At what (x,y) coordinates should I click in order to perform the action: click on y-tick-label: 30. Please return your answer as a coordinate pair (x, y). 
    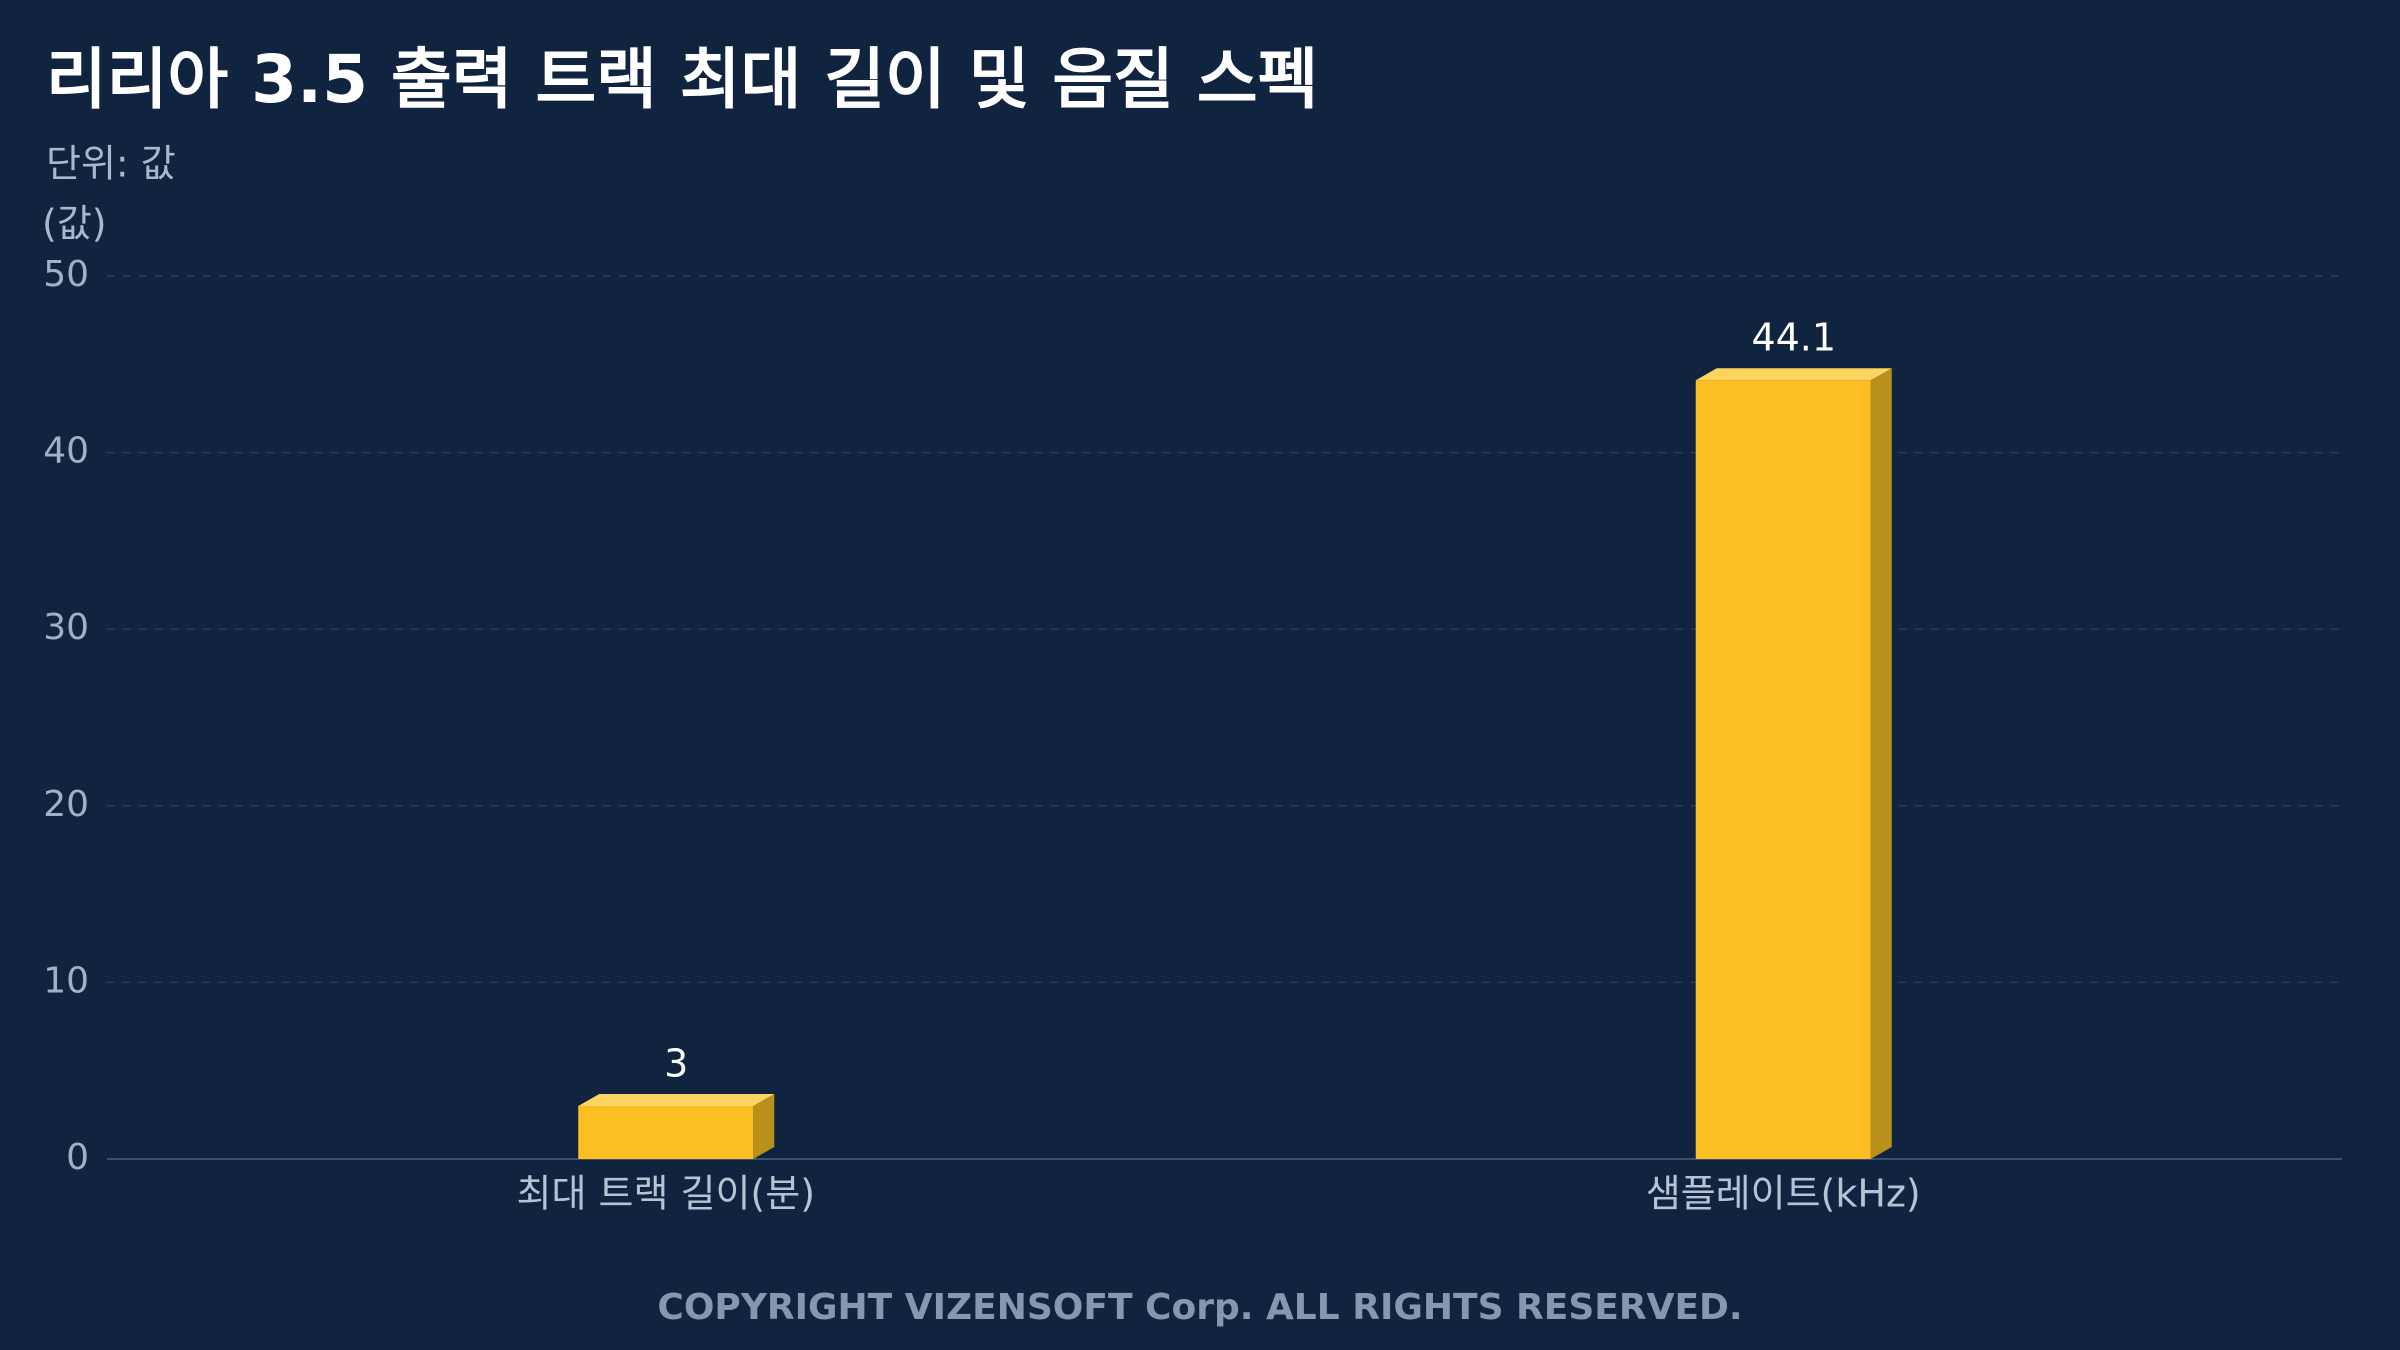
    Looking at the image, I should click on (66, 627).